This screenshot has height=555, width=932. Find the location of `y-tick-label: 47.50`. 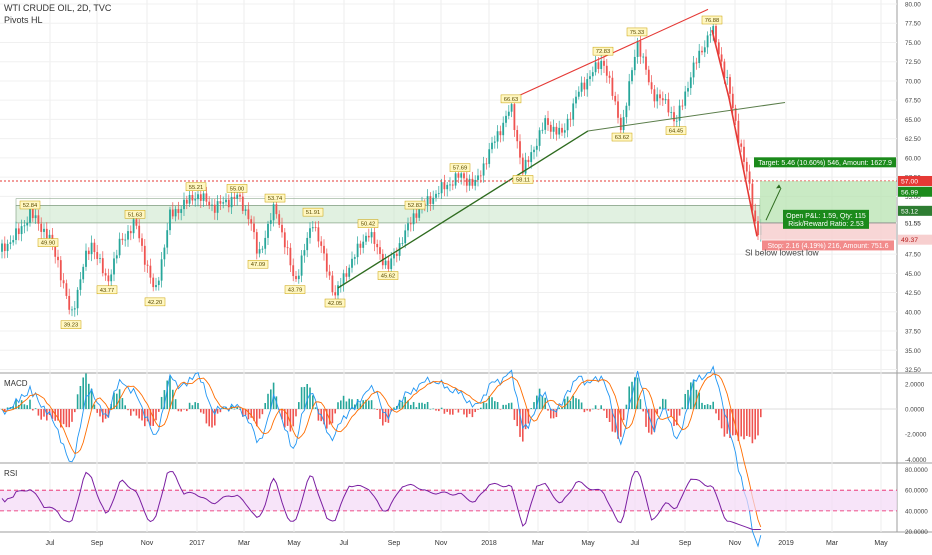

y-tick-label: 47.50 is located at coordinates (913, 255).